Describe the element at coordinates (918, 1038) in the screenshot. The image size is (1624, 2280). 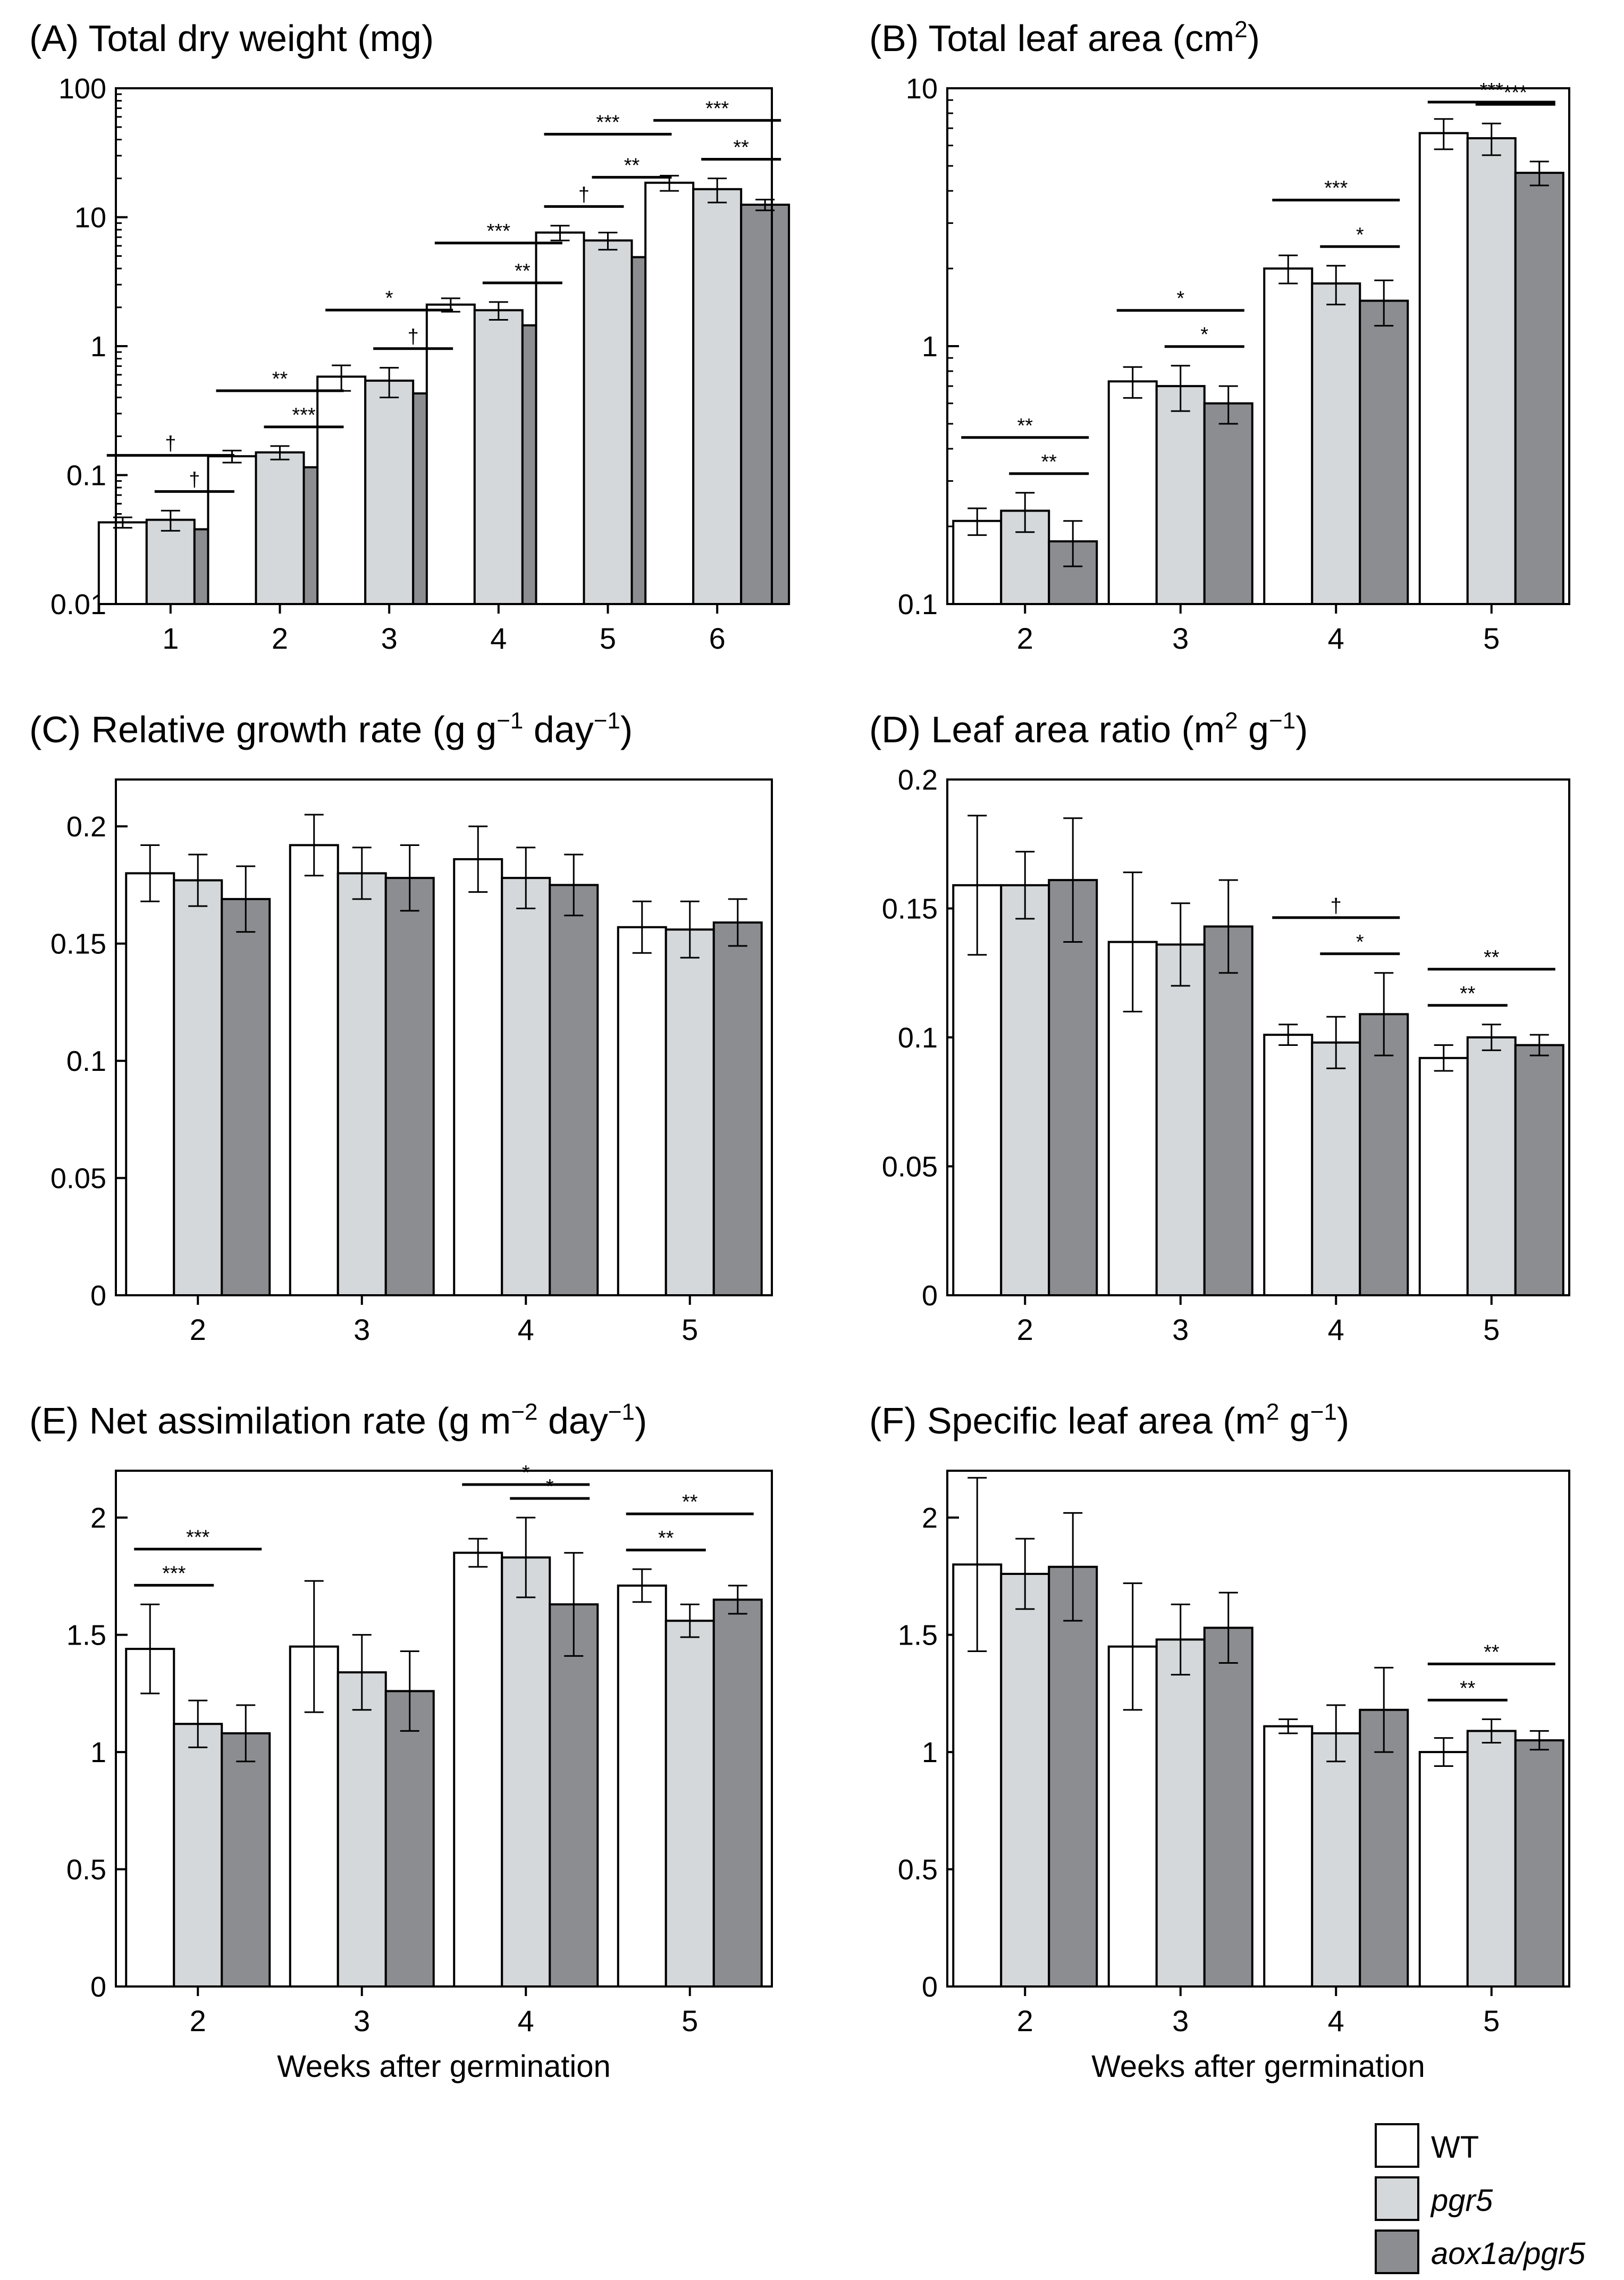
I see `y-tick-label: 0.1` at that location.